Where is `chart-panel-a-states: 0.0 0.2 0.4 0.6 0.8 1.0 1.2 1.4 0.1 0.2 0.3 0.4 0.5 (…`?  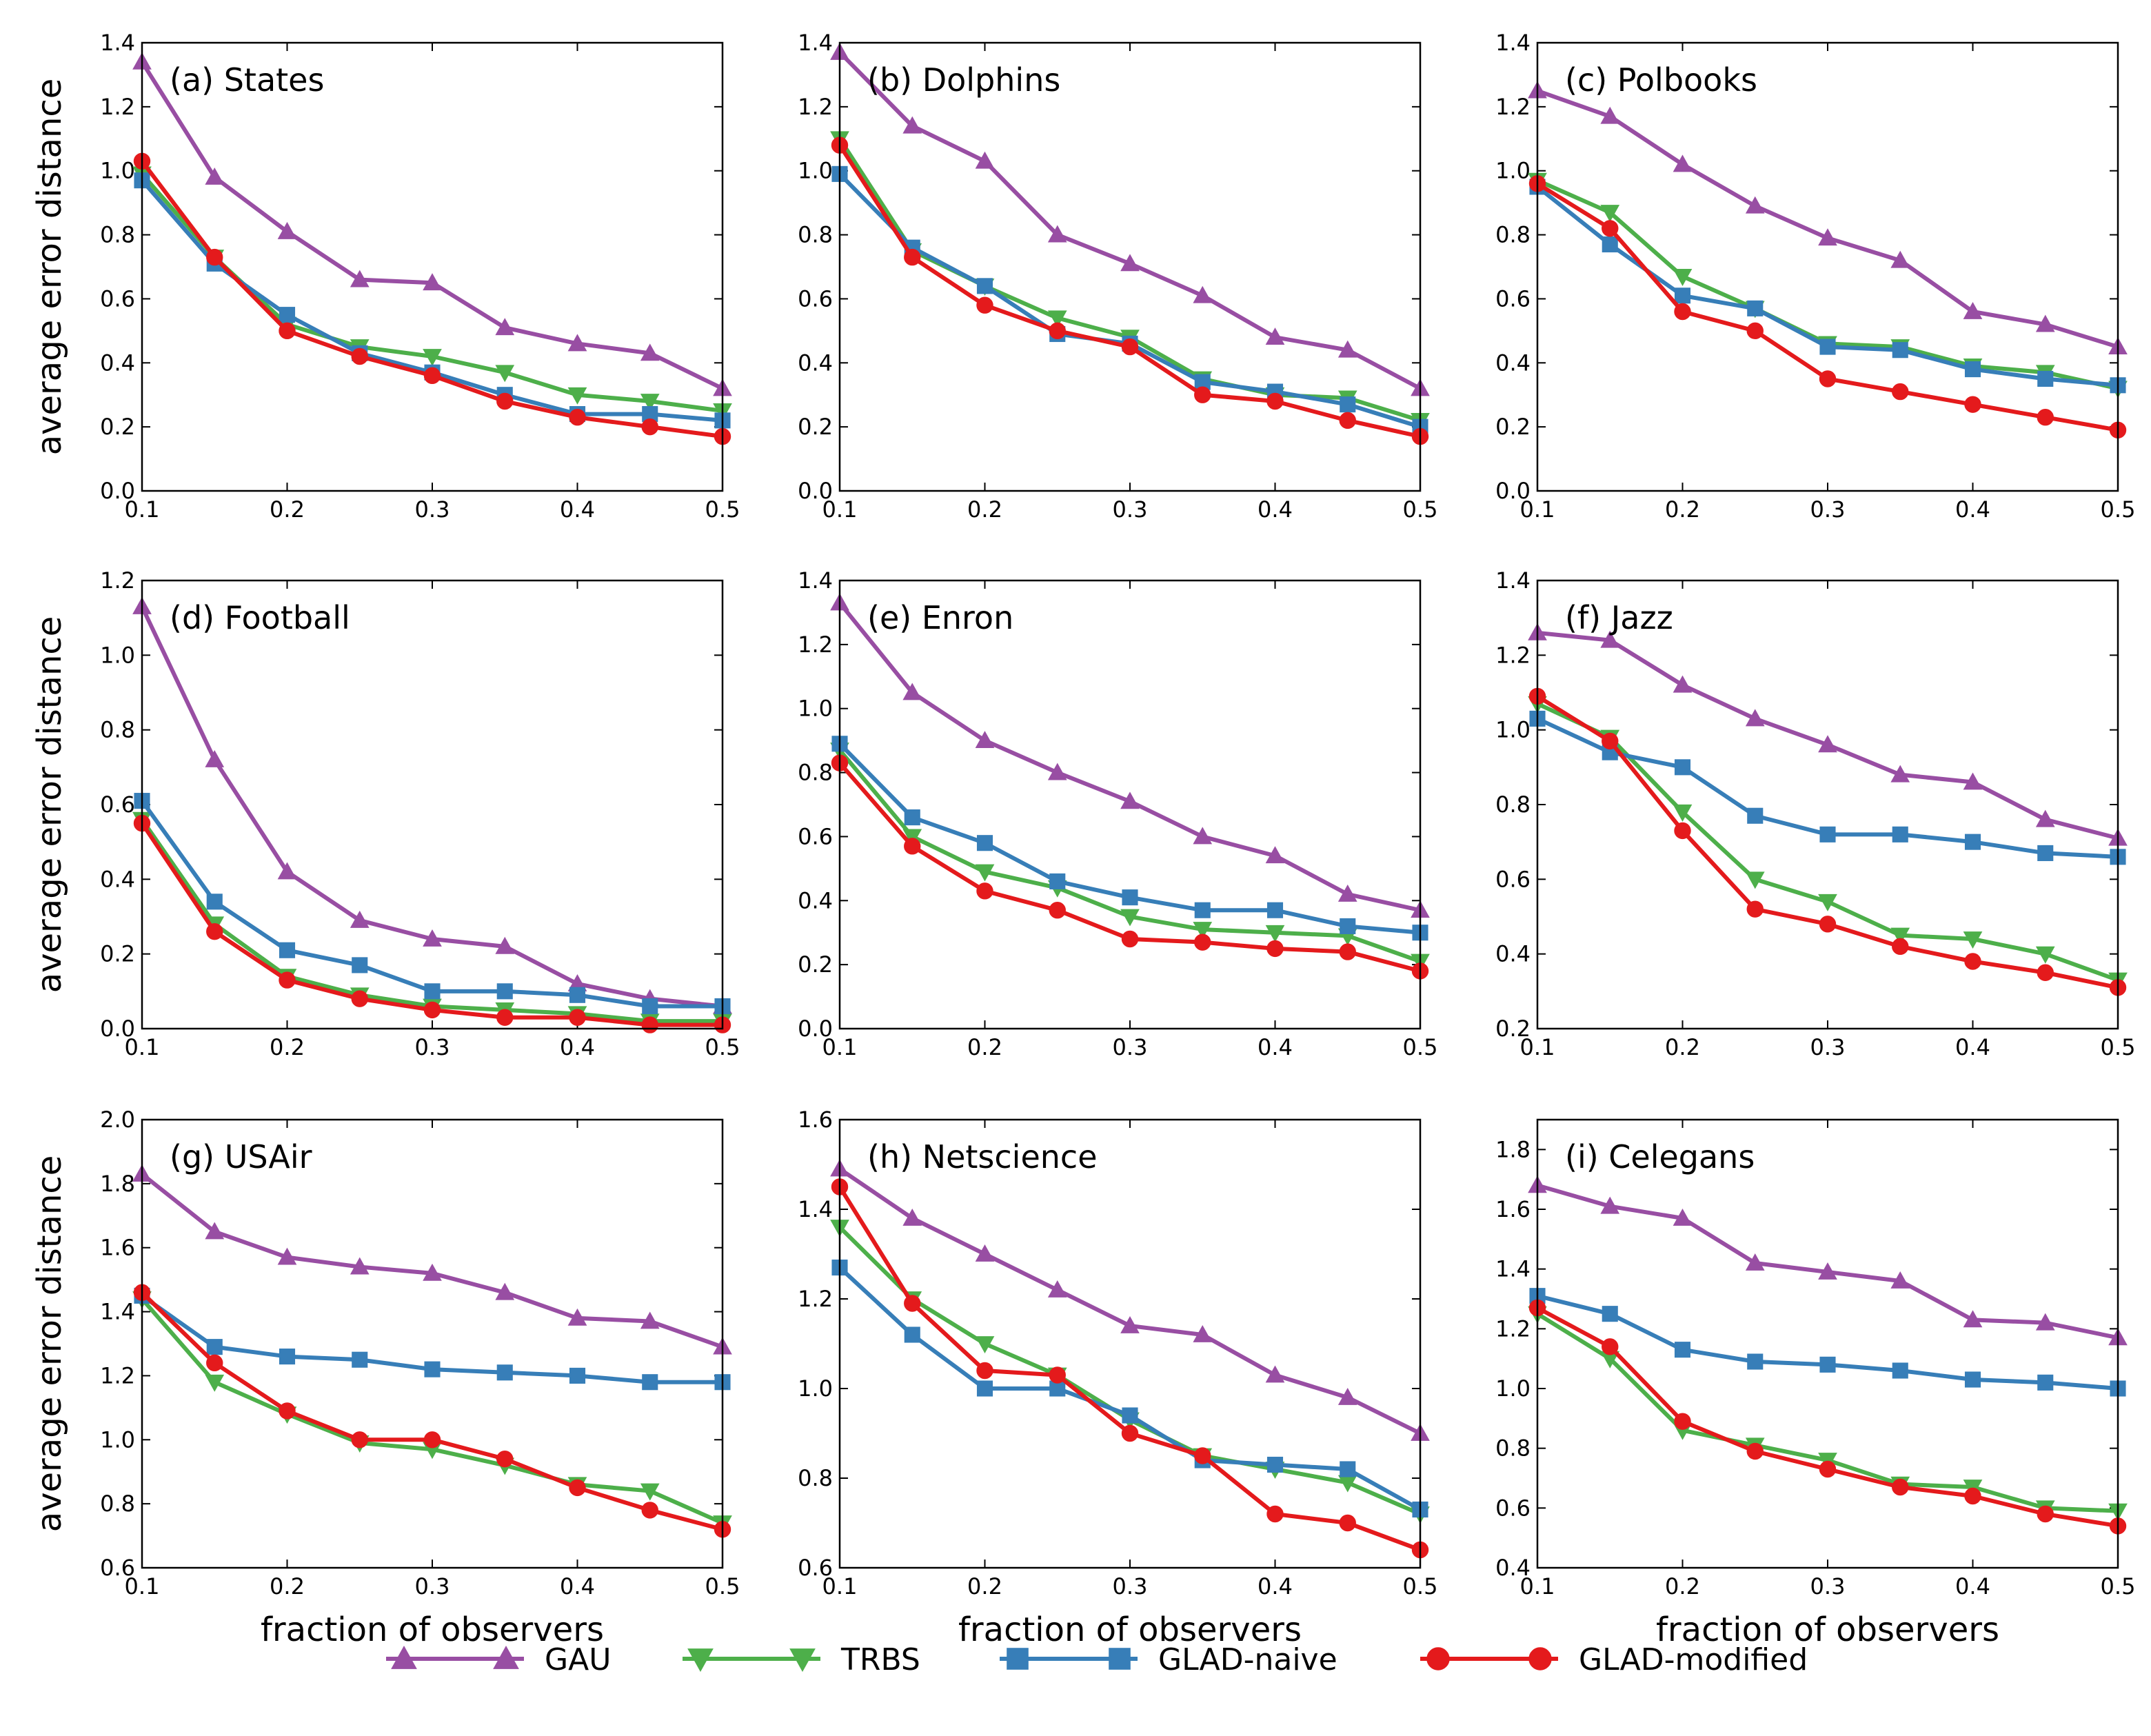 chart-panel-a-states: 0.0 0.2 0.4 0.6 0.8 1.0 1.2 1.4 0.1 0.2 0.3 0.4 0.5 (… is located at coordinates (385, 276).